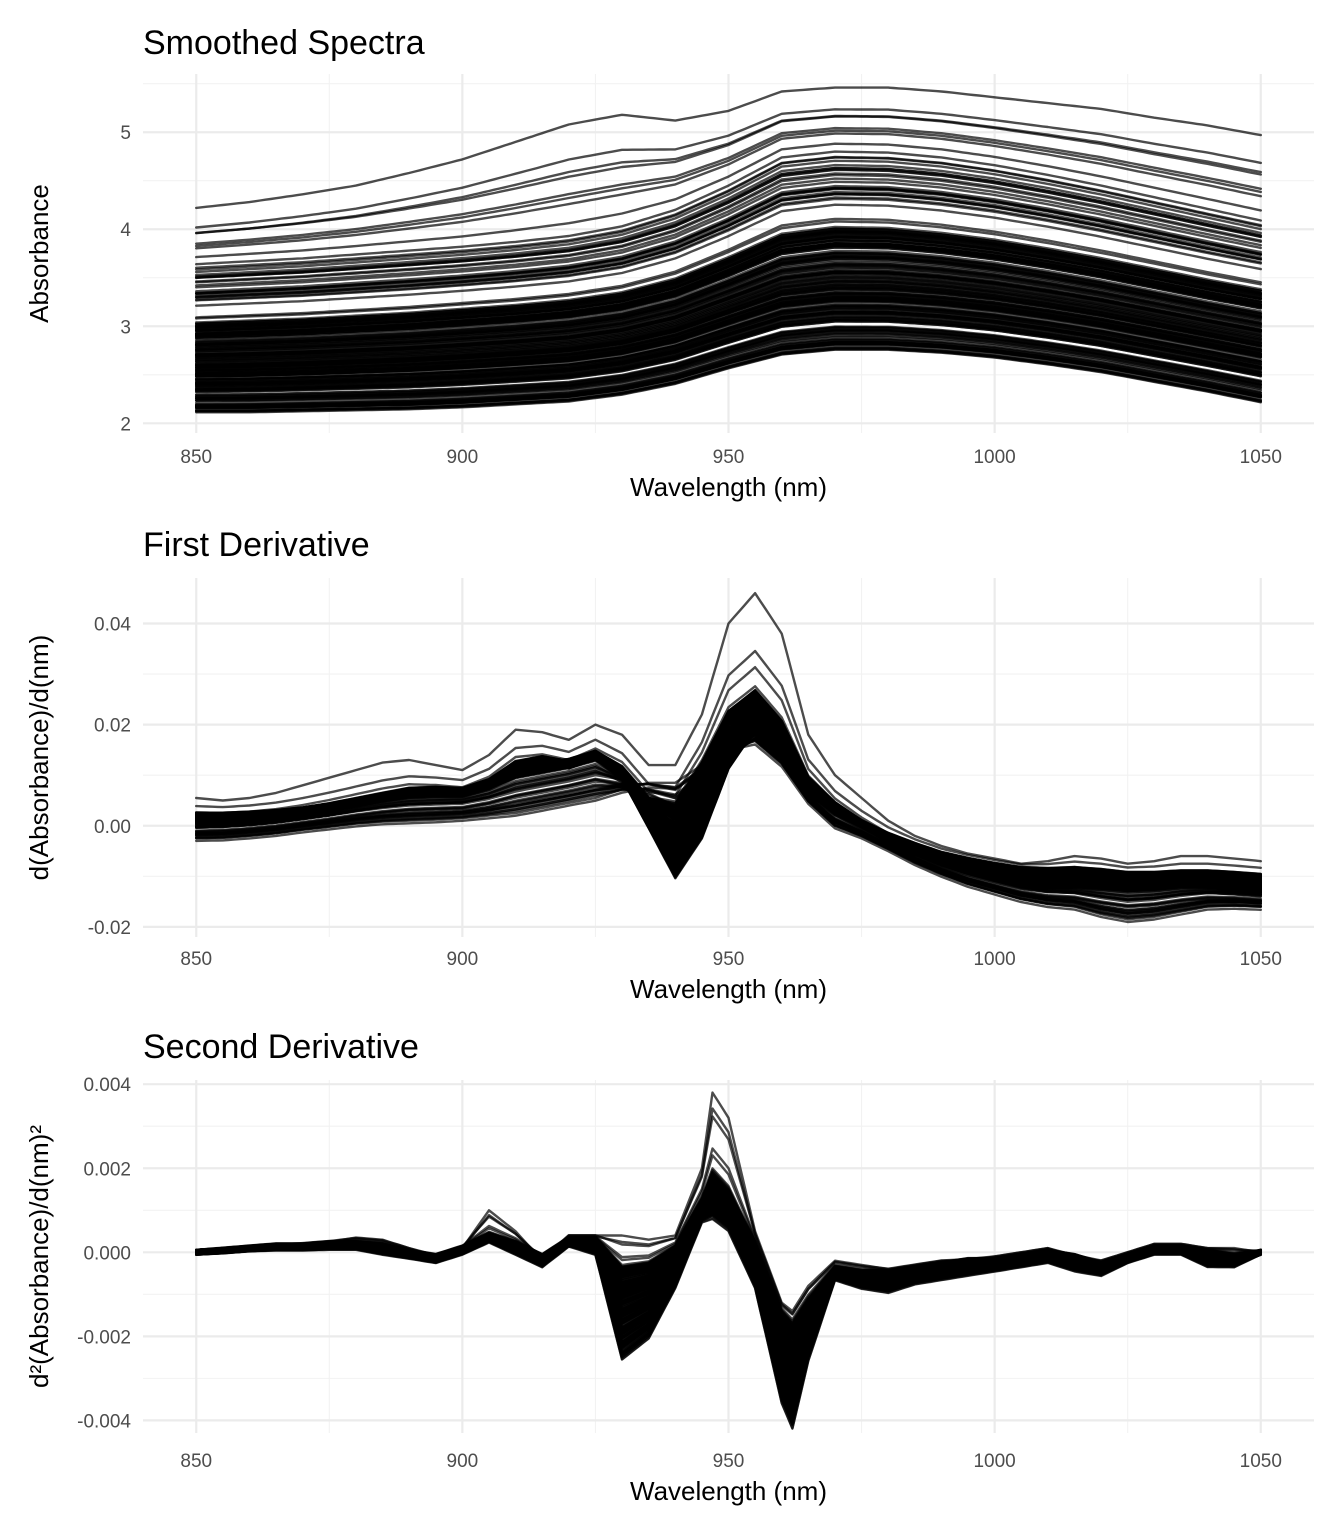 This screenshot has height=1536, width=1344. Describe the element at coordinates (107, 1253) in the screenshot. I see `y-tick-label: 0.000` at that location.